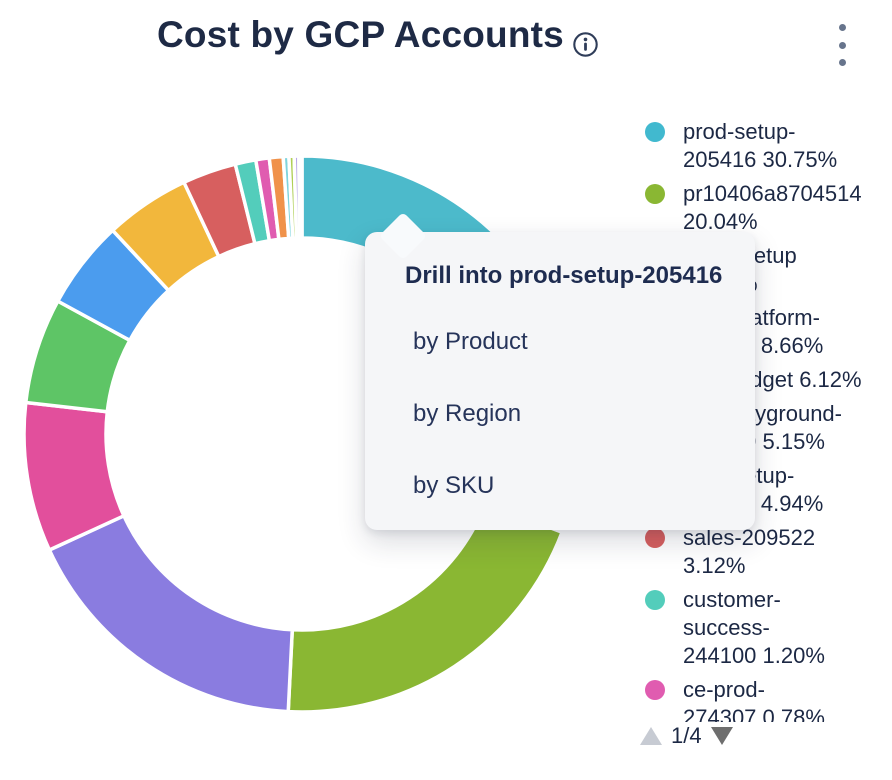 The height and width of the screenshot is (780, 892). Describe the element at coordinates (564, 275) in the screenshot. I see `drill-tooltip-title: Drill into prod-setup-205416` at that location.